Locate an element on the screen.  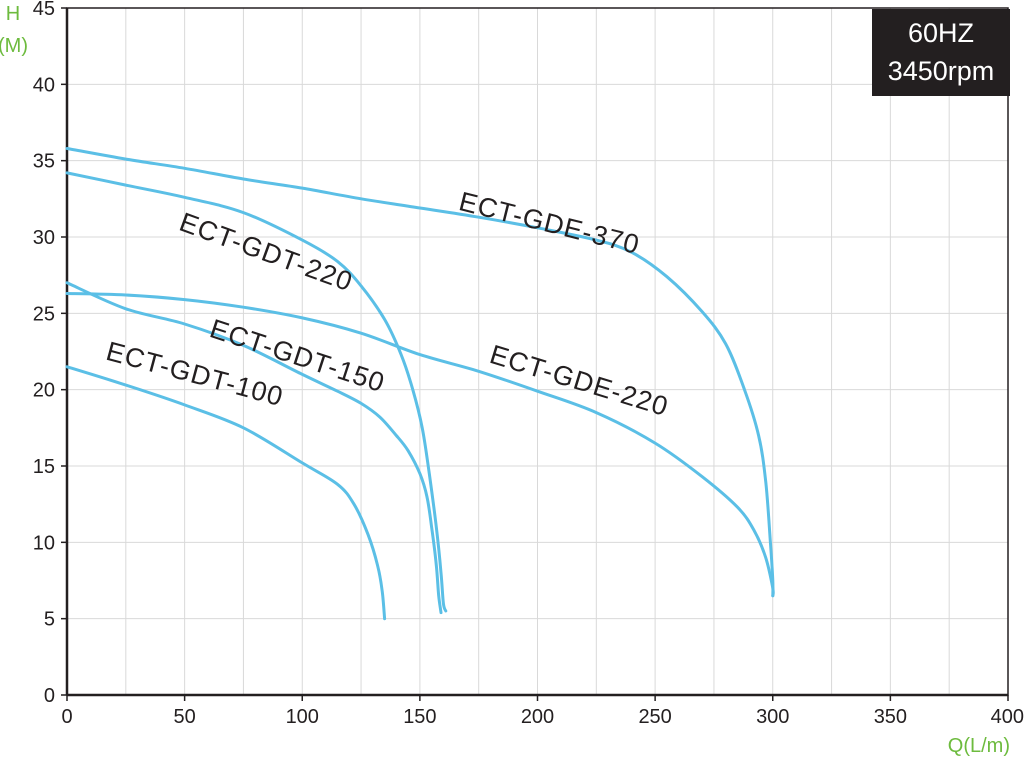
y-tick-label: 15 is located at coordinates (44, 467).